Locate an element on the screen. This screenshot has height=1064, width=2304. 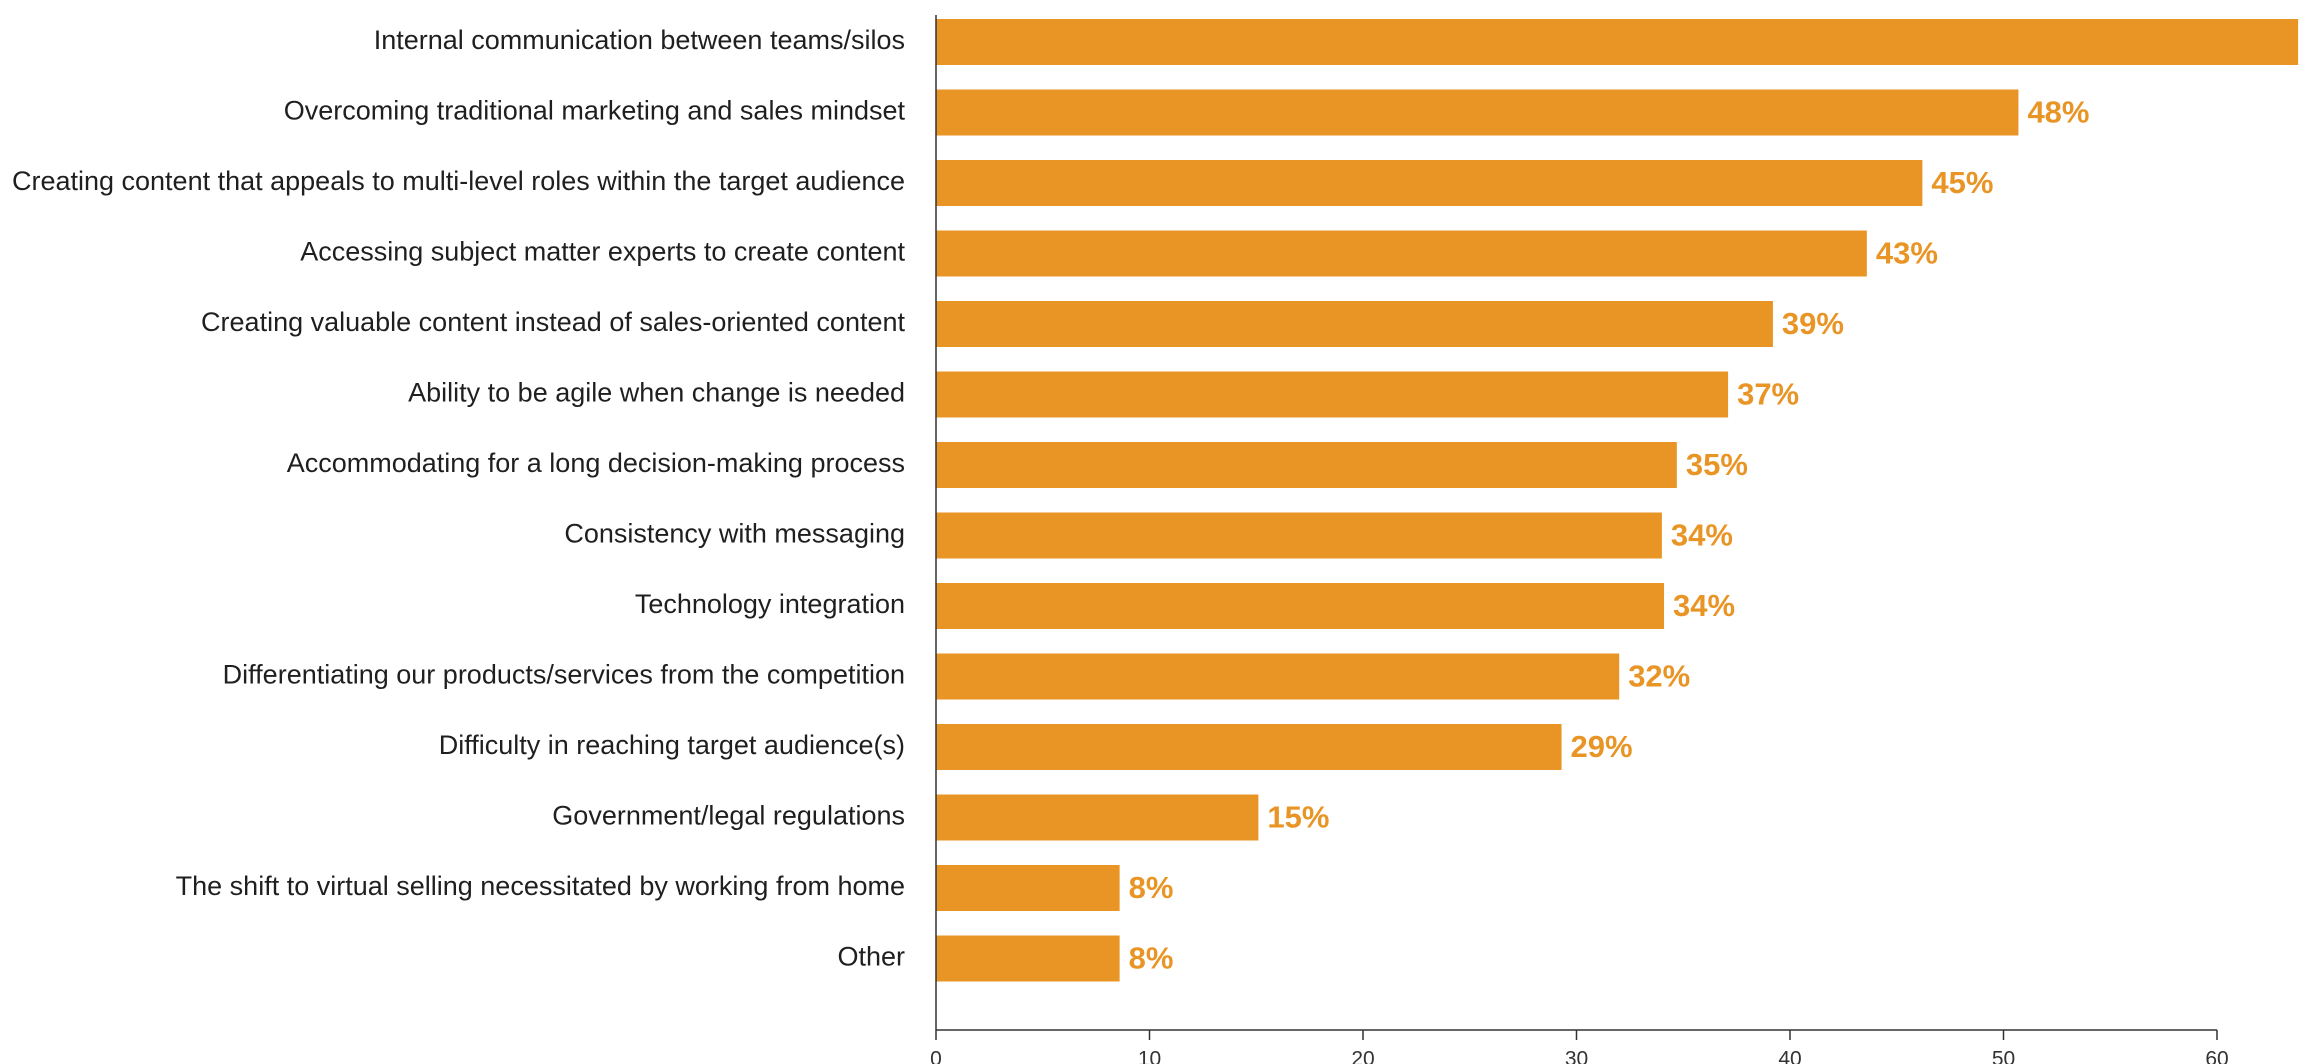
value-label: 48% is located at coordinates (2058, 112).